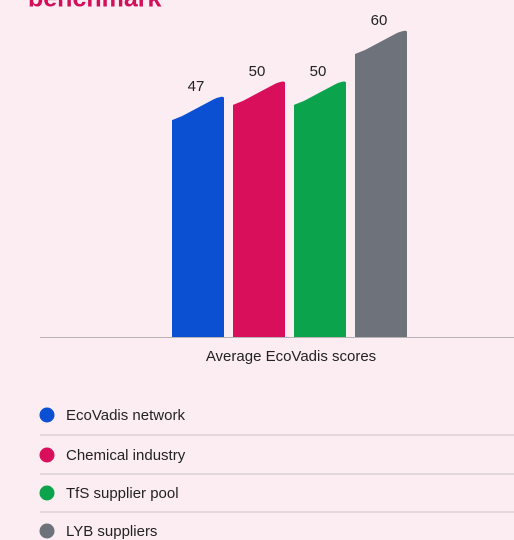 The height and width of the screenshot is (540, 514). I want to click on x-axis-label: Average EcoVadis scores, so click(291, 356).